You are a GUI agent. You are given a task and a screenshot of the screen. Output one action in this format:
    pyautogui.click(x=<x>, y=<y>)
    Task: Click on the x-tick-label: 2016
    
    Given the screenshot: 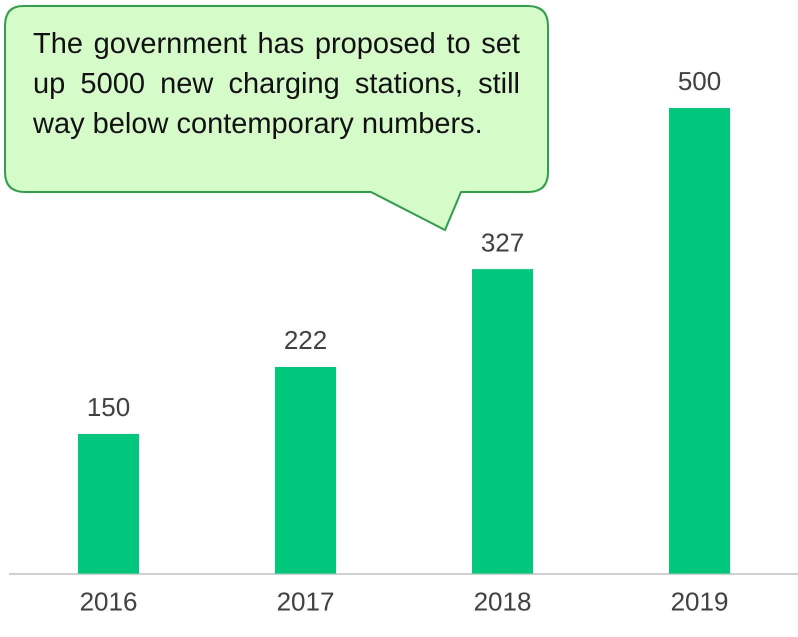 What is the action you would take?
    pyautogui.click(x=109, y=601)
    